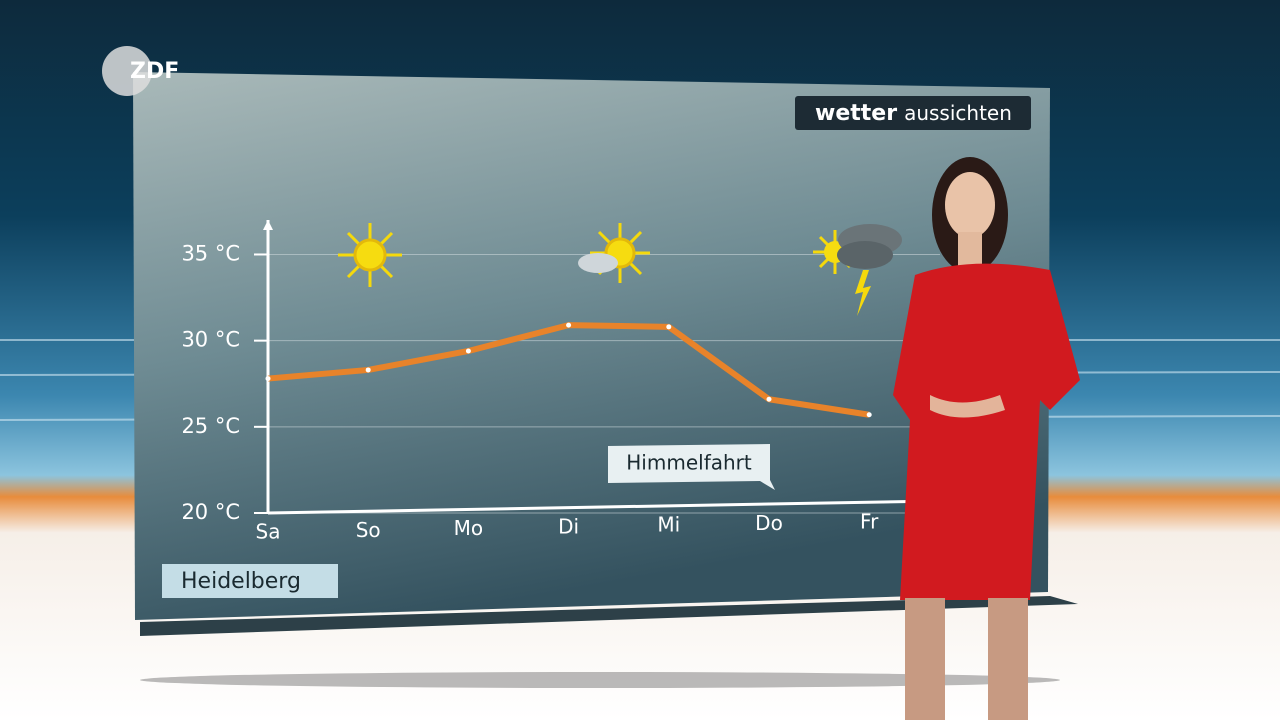  What do you see at coordinates (568, 526) in the screenshot?
I see `x-tick-label: Di` at bounding box center [568, 526].